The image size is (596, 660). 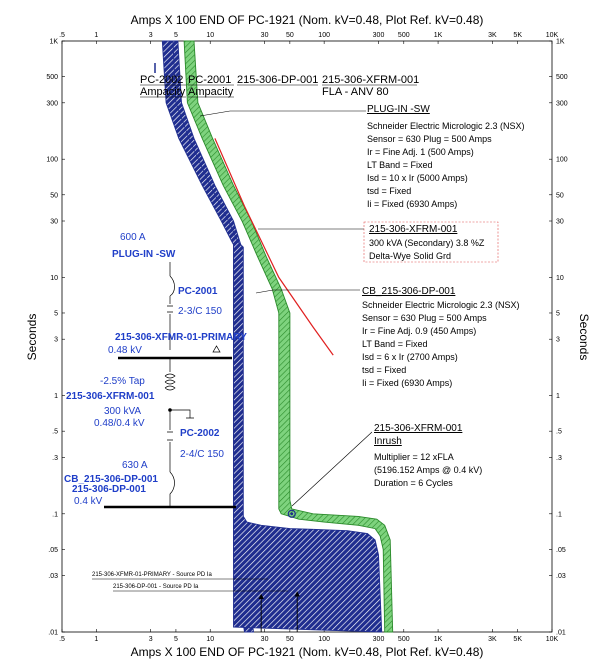 What do you see at coordinates (156, 587) in the screenshot?
I see `source-note-dp: 215-306-DP-001 - Source PD Ia` at bounding box center [156, 587].